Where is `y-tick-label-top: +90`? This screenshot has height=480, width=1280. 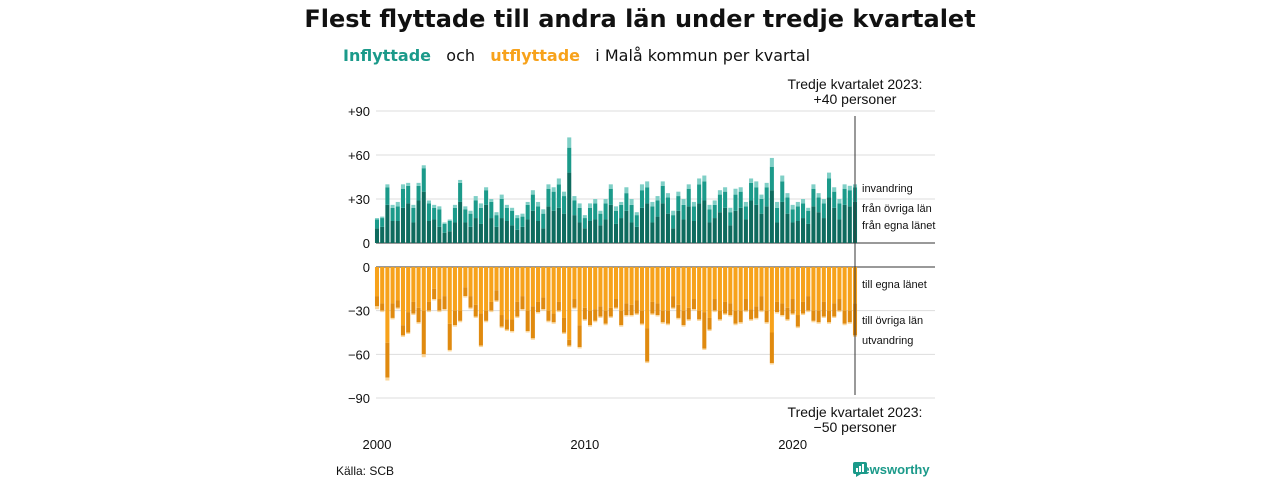
y-tick-label-top: +90 is located at coordinates (359, 111).